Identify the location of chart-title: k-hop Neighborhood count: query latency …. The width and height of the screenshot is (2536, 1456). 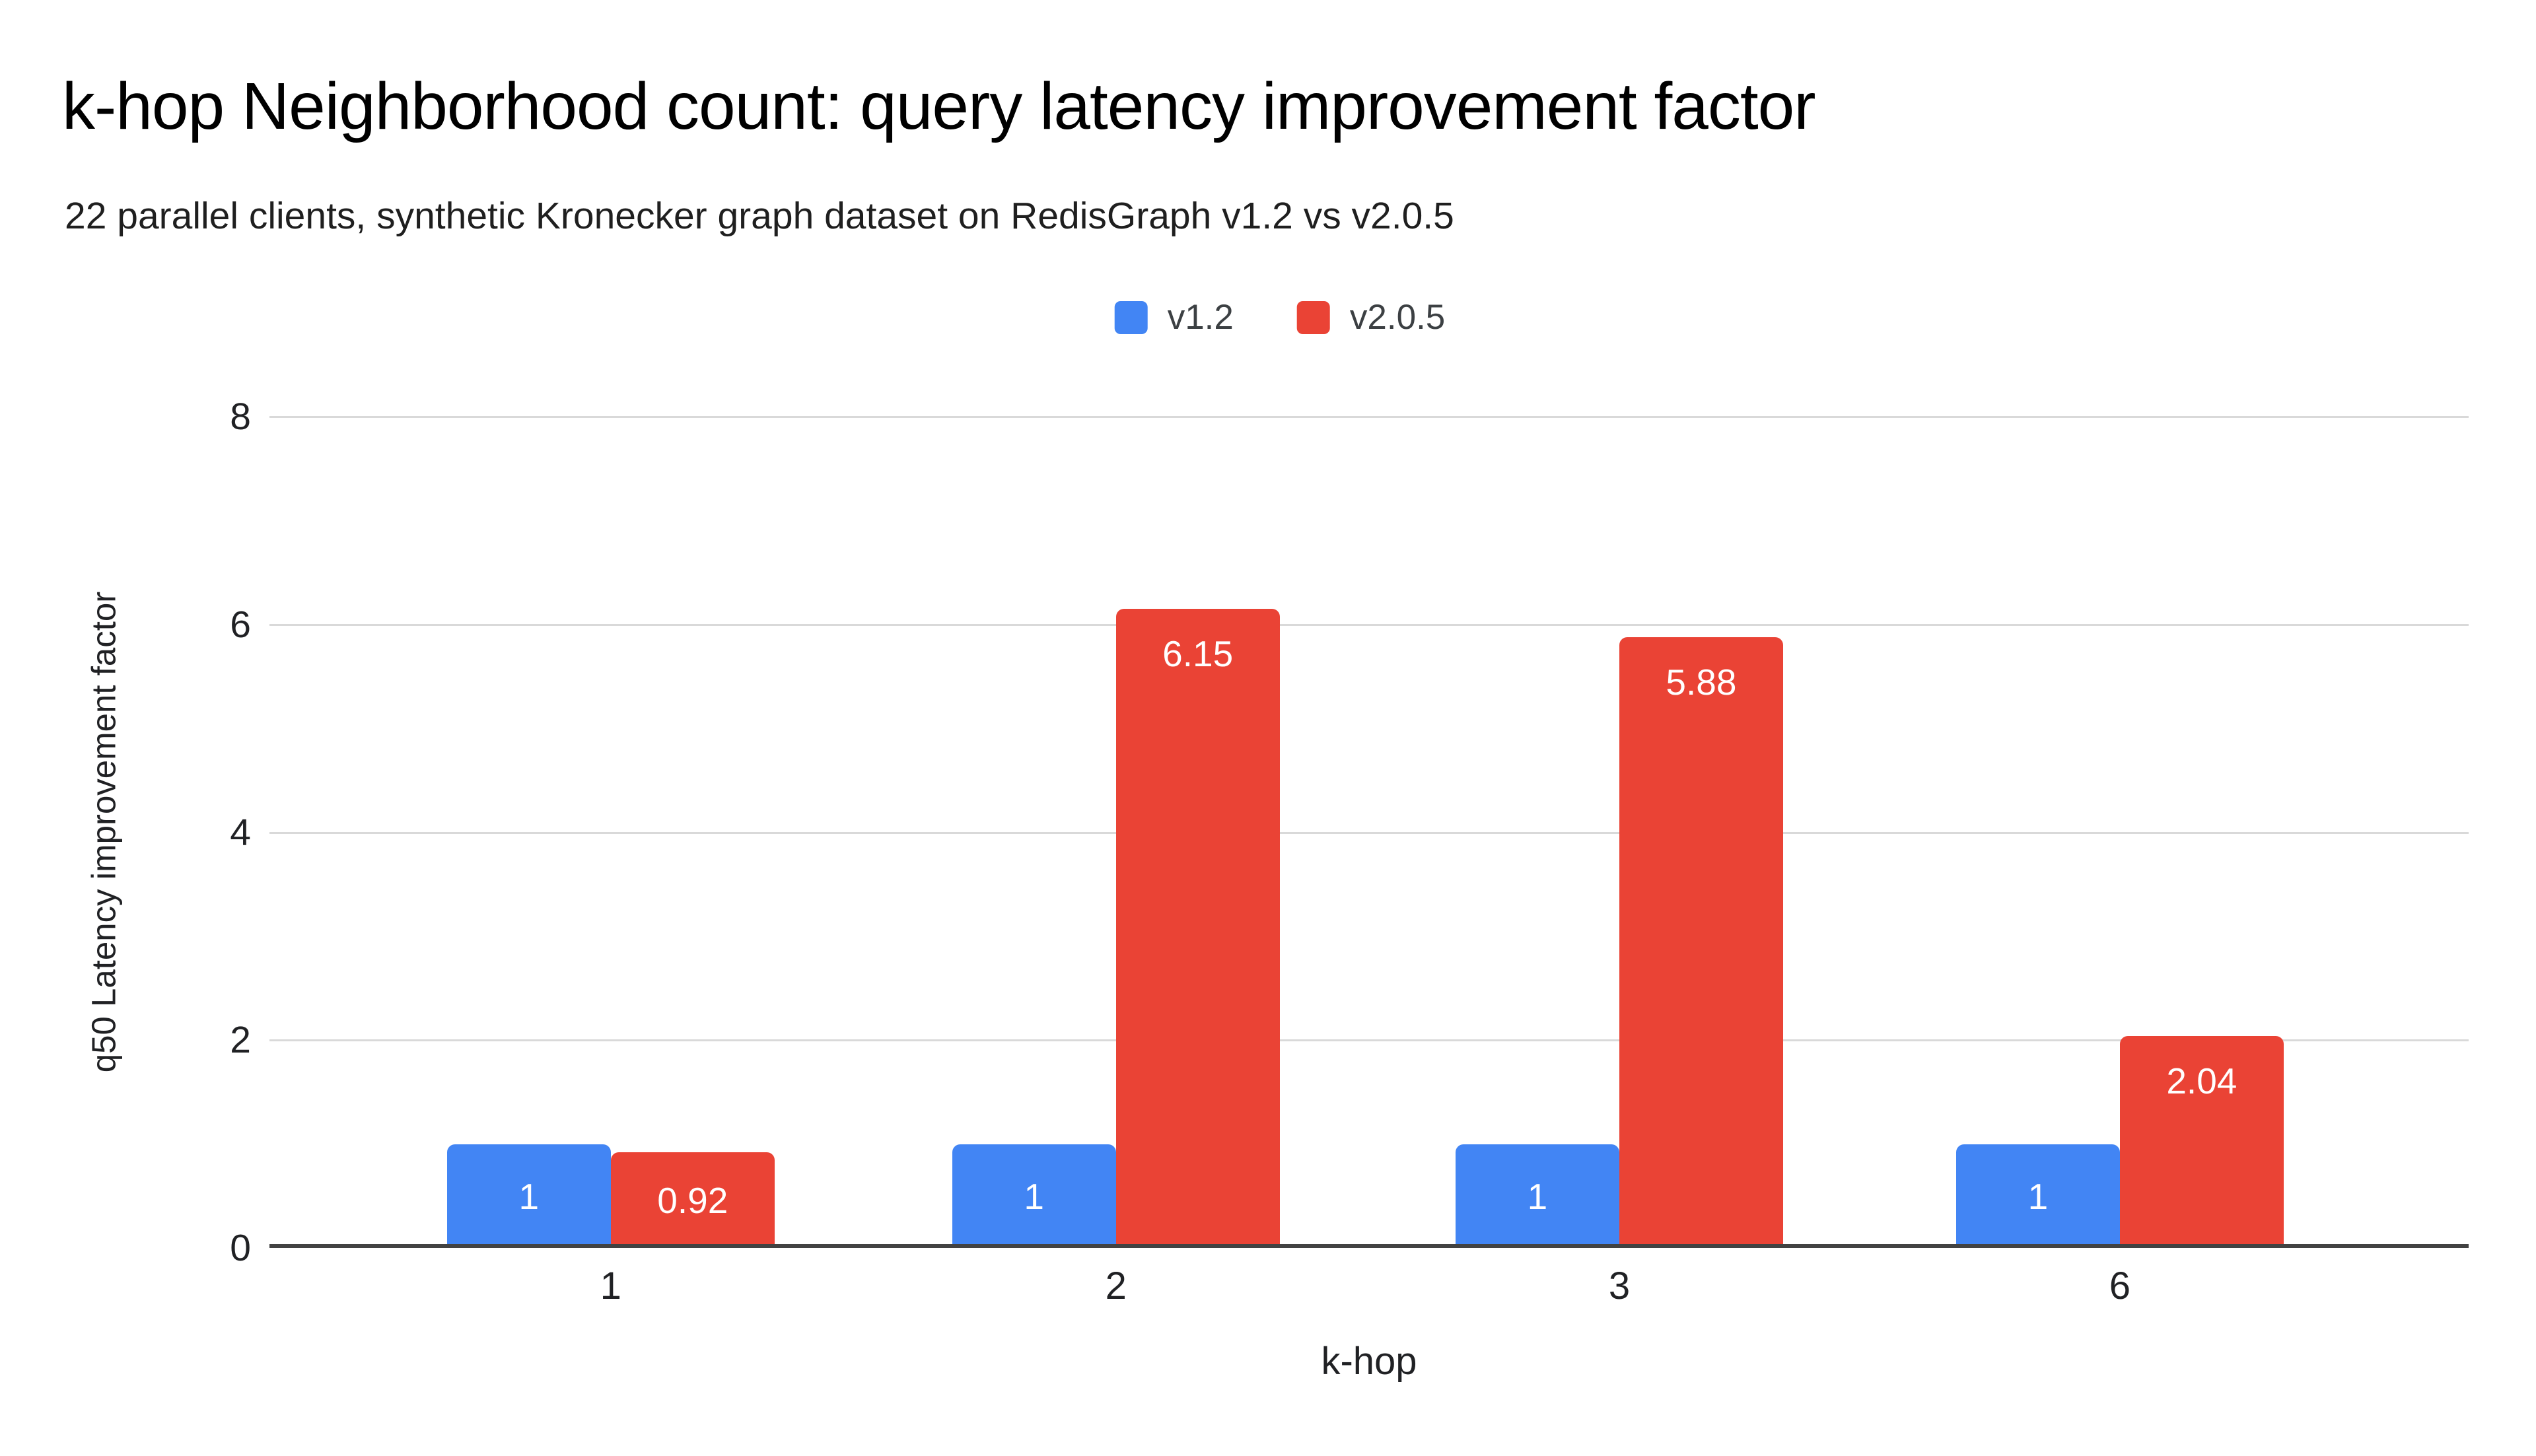
(939, 106).